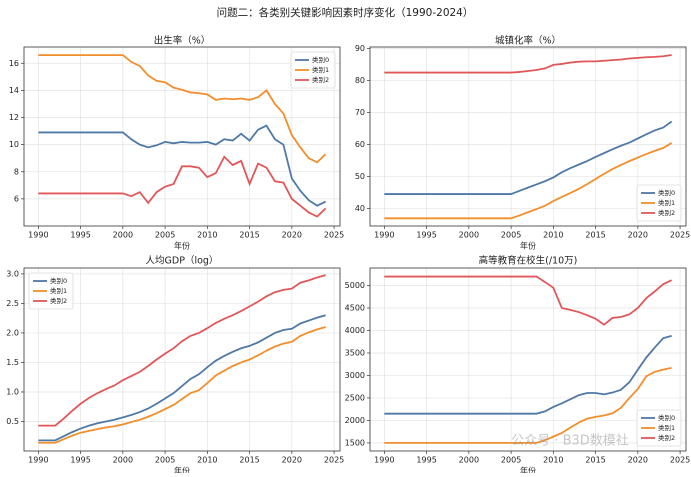 The width and height of the screenshot is (691, 477). Describe the element at coordinates (355, 397) in the screenshot. I see `y-tick-label: 2500` at that location.